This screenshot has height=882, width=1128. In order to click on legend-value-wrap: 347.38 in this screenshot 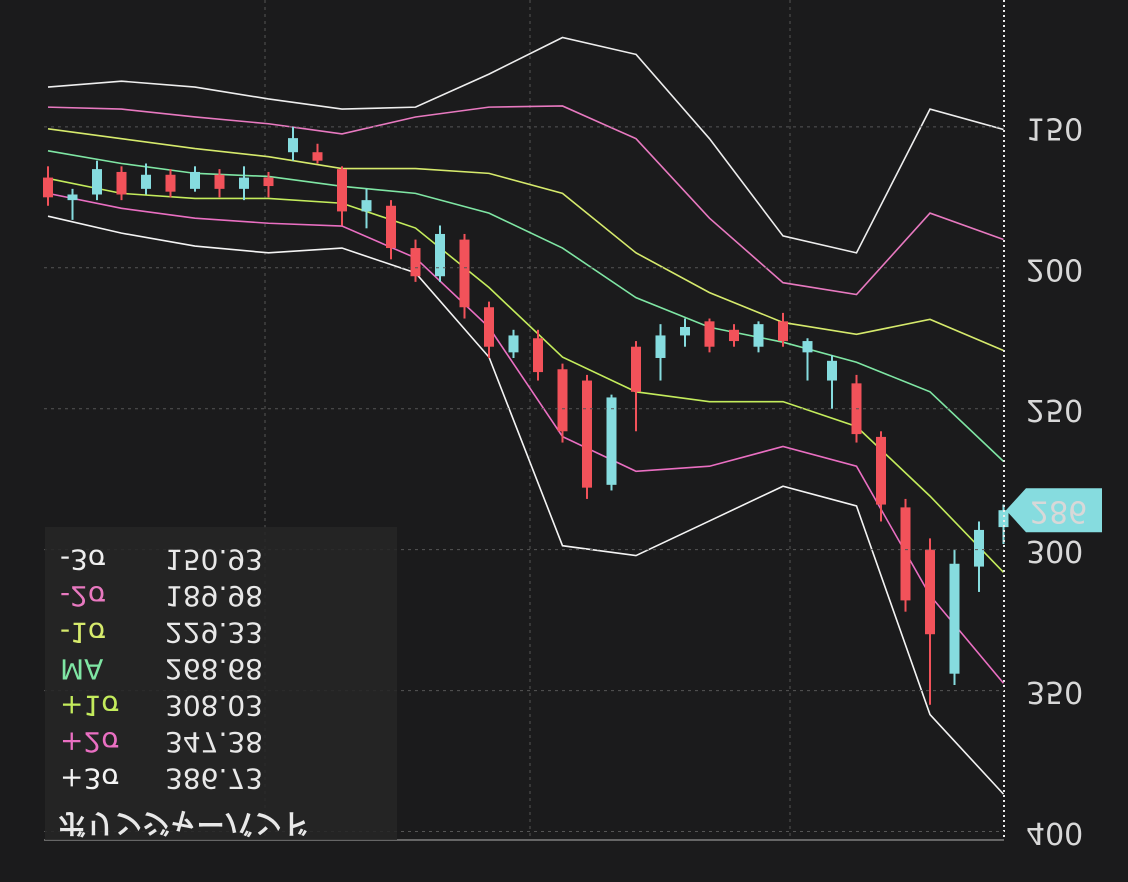, I will do `click(214, 742)`.